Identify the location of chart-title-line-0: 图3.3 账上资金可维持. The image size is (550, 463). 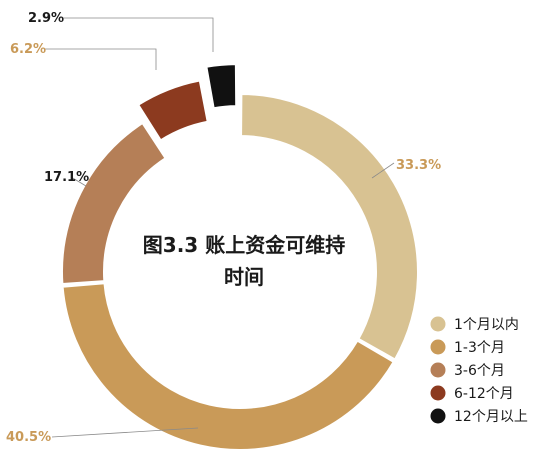
(244, 245).